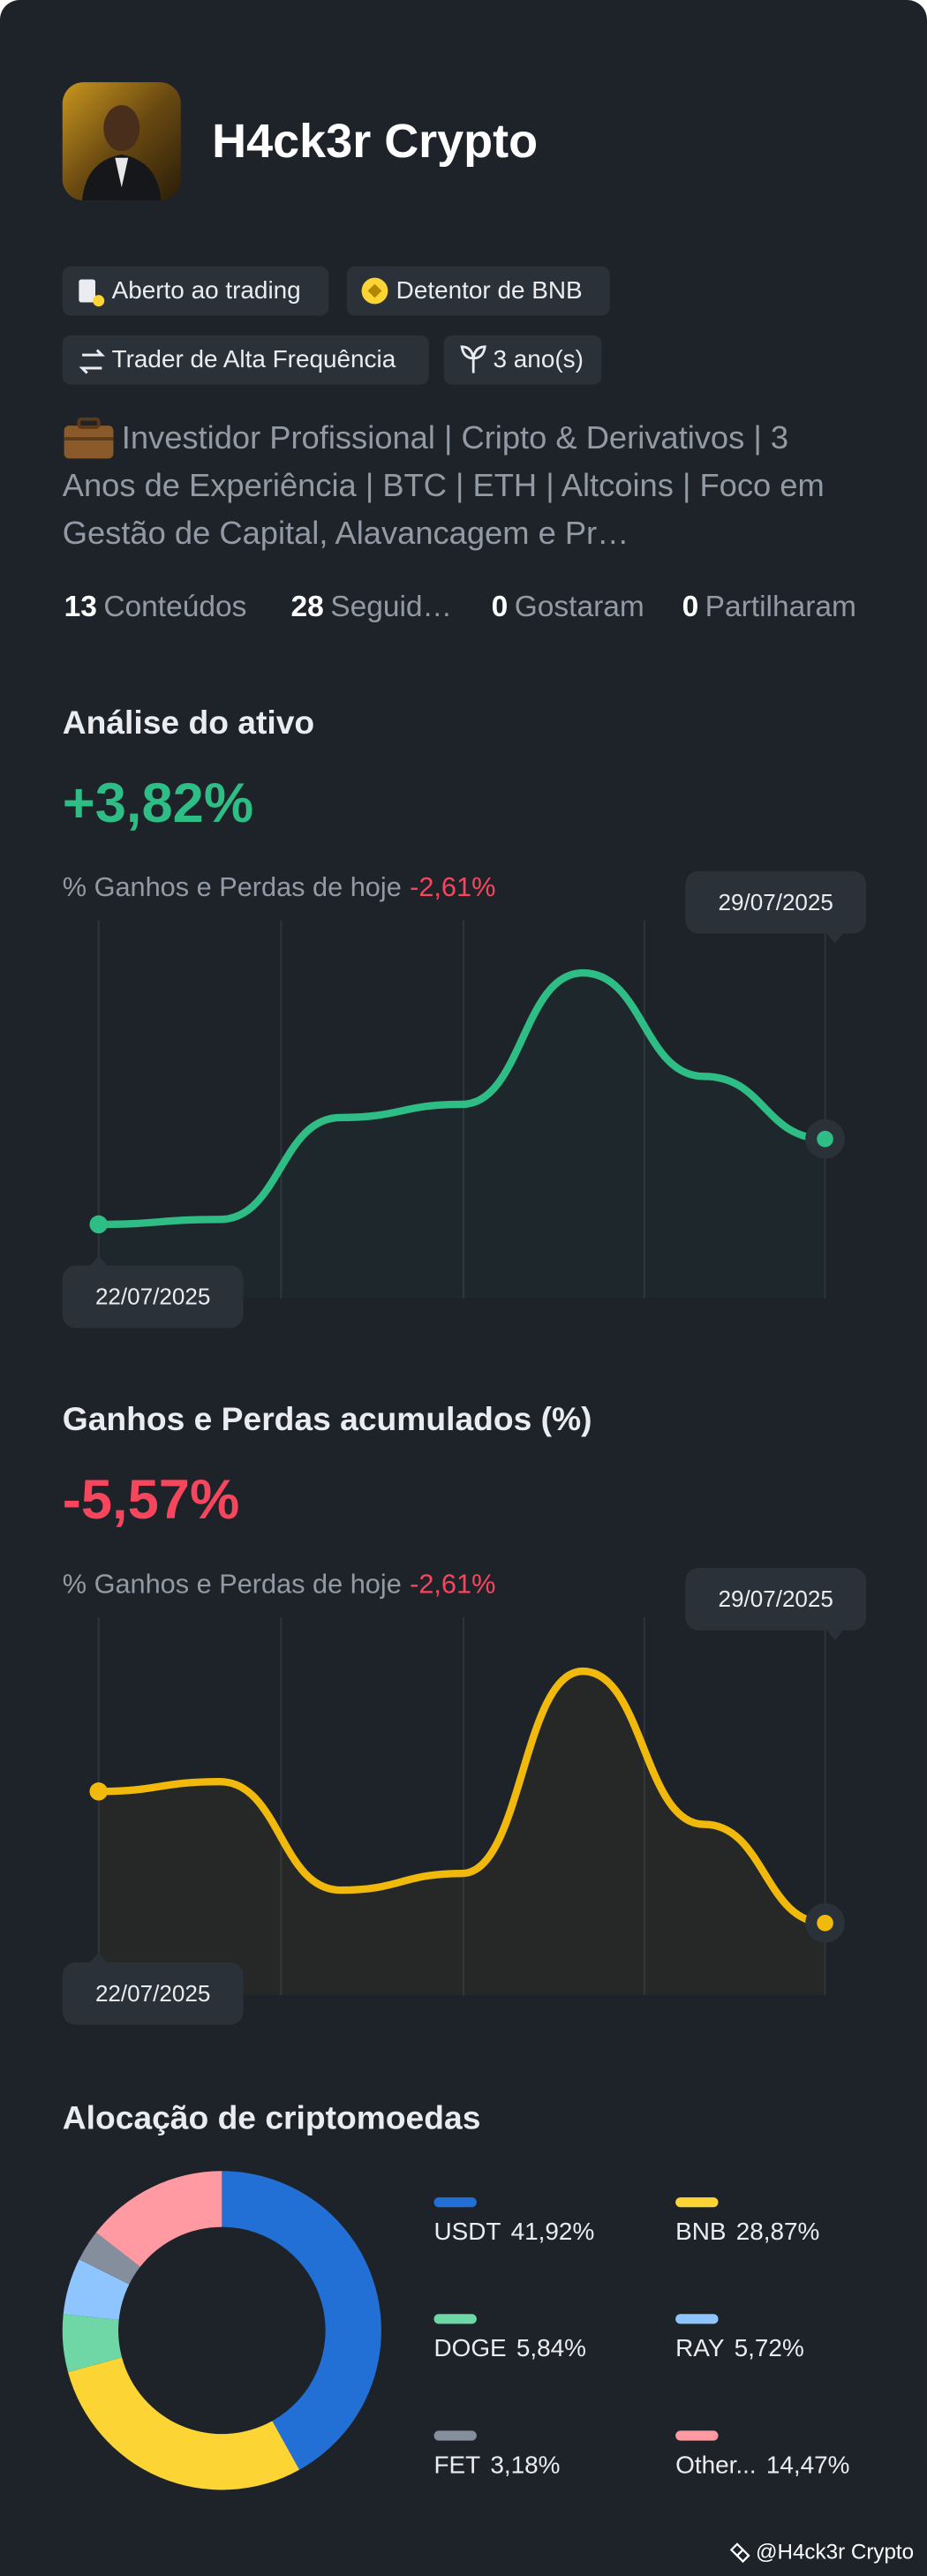 Image resolution: width=927 pixels, height=2576 pixels. Describe the element at coordinates (121, 141) in the screenshot. I see `avatar` at that location.